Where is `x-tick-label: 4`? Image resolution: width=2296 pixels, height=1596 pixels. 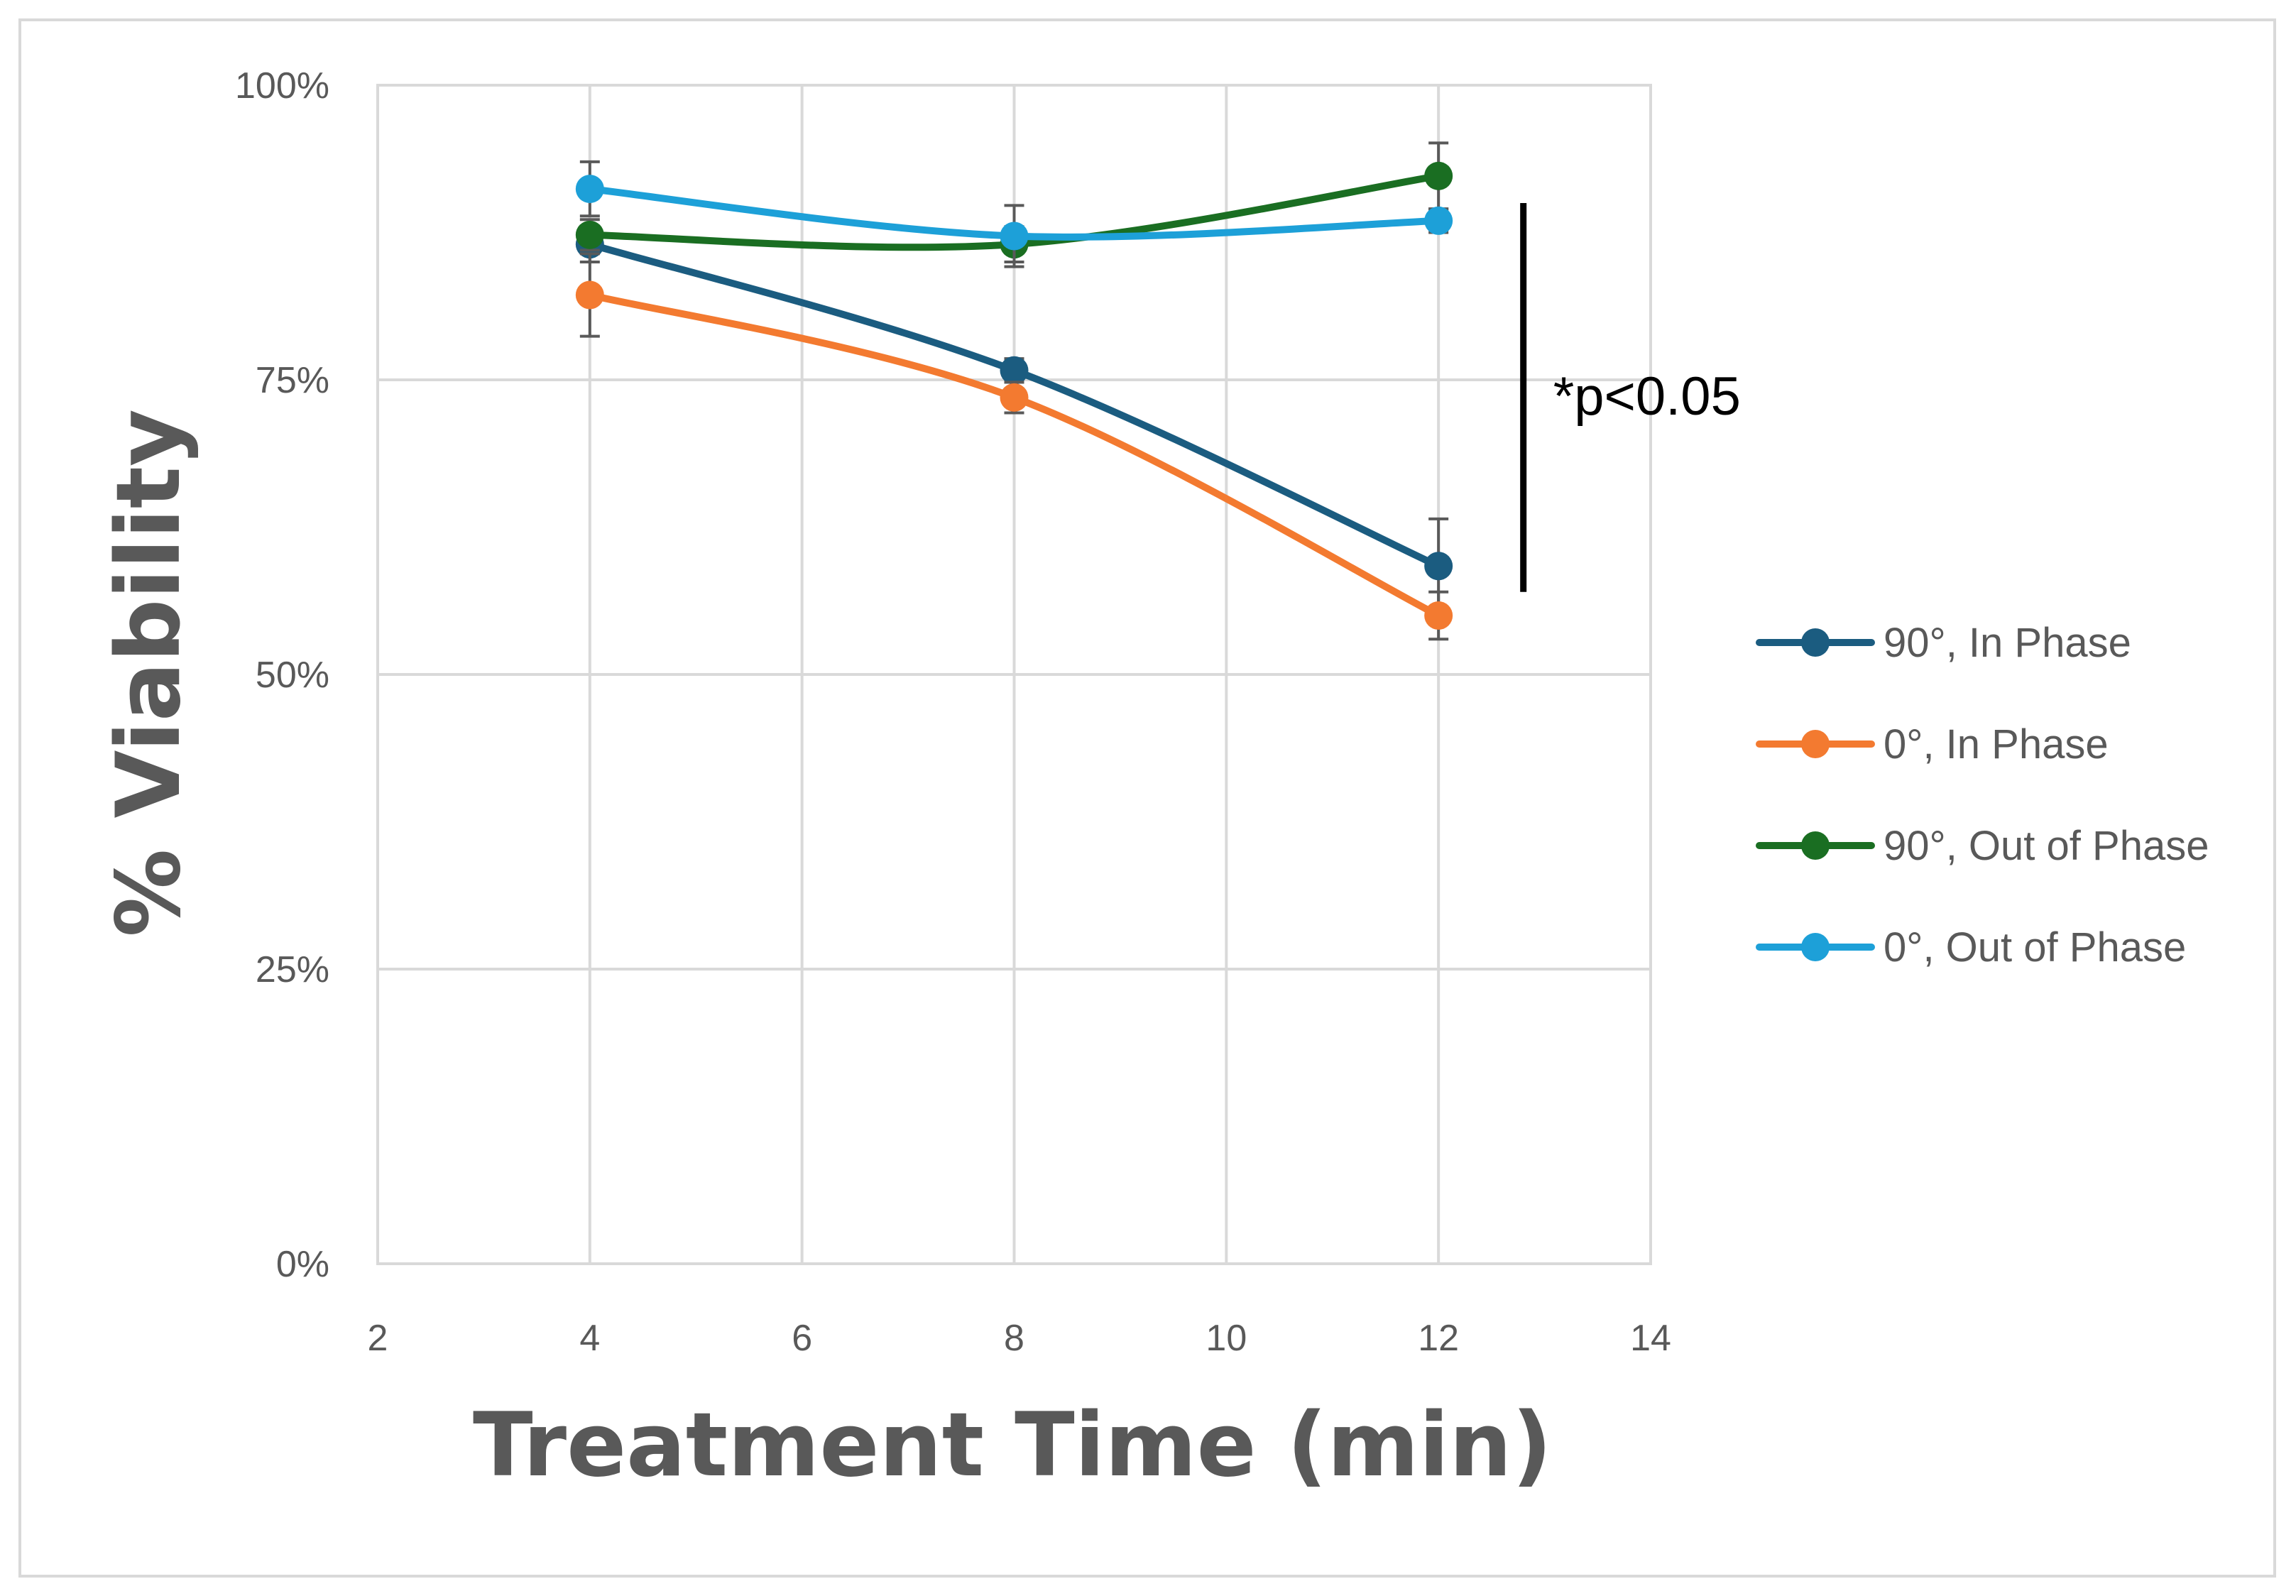 x-tick-label: 4 is located at coordinates (589, 1338).